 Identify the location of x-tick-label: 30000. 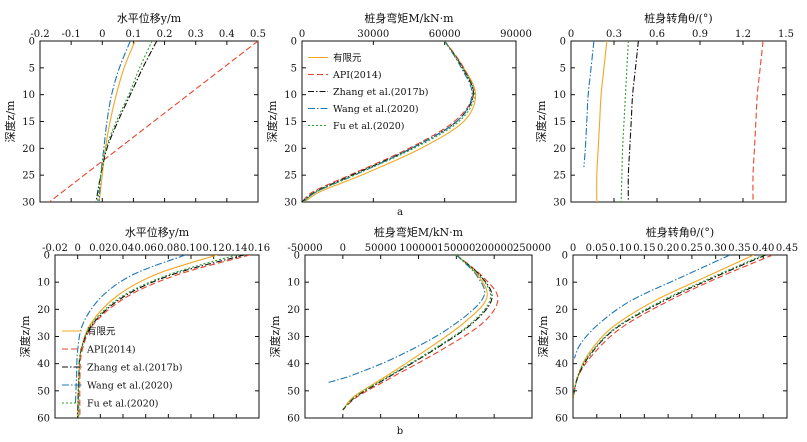
(373, 34).